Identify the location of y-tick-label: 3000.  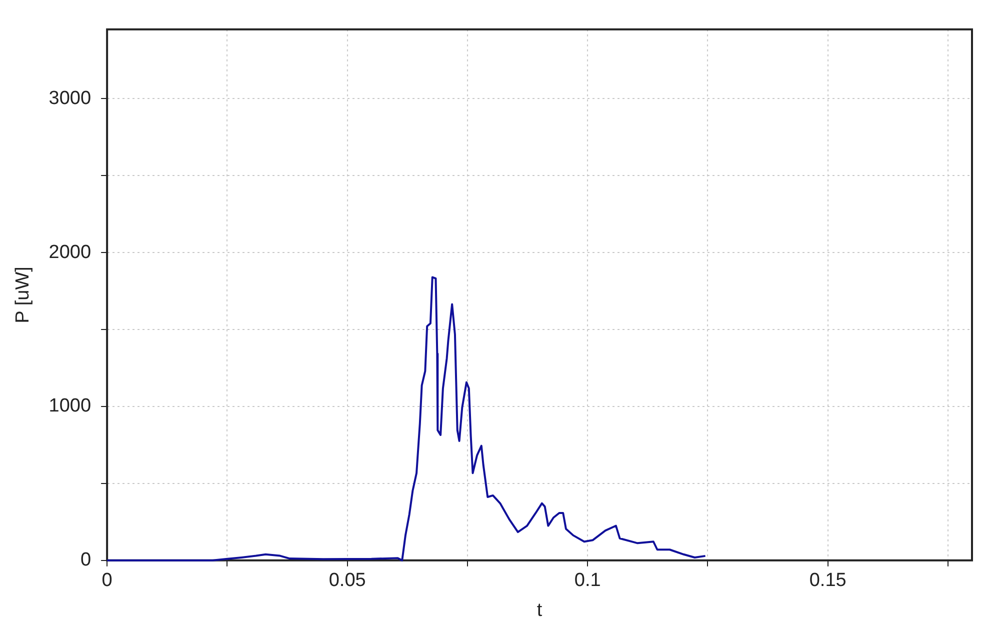
(70, 98).